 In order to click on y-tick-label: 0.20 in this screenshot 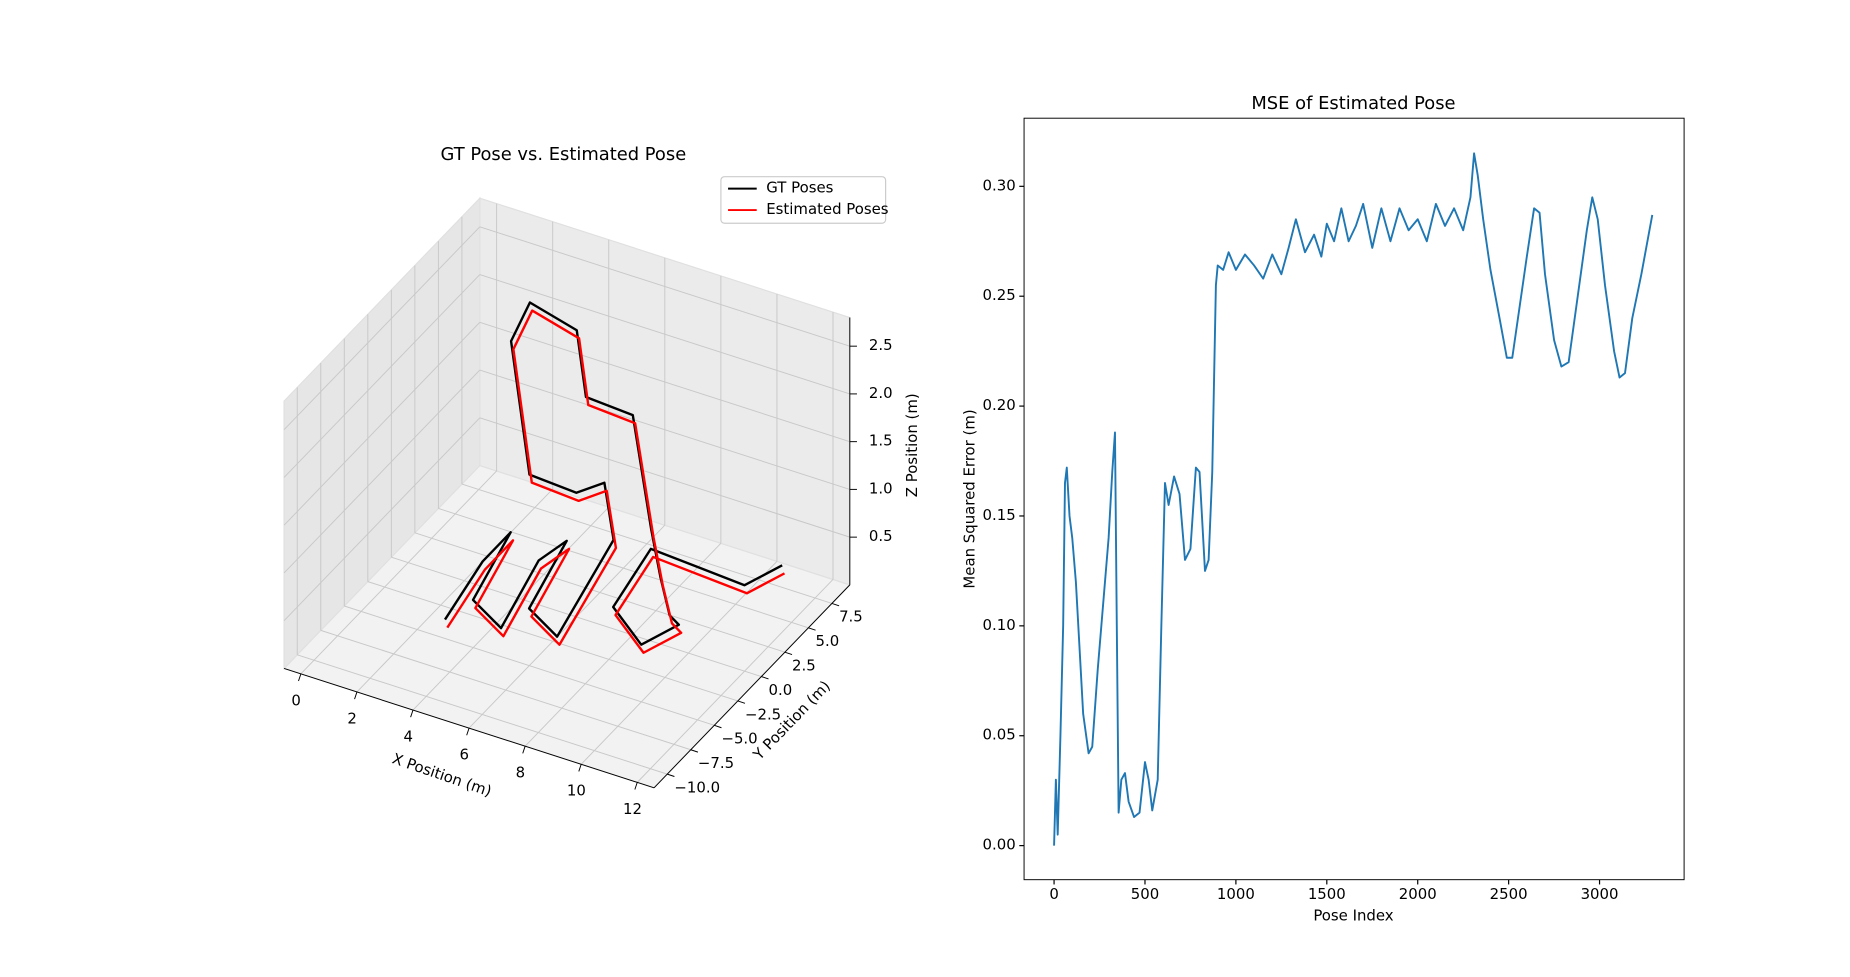, I will do `click(999, 405)`.